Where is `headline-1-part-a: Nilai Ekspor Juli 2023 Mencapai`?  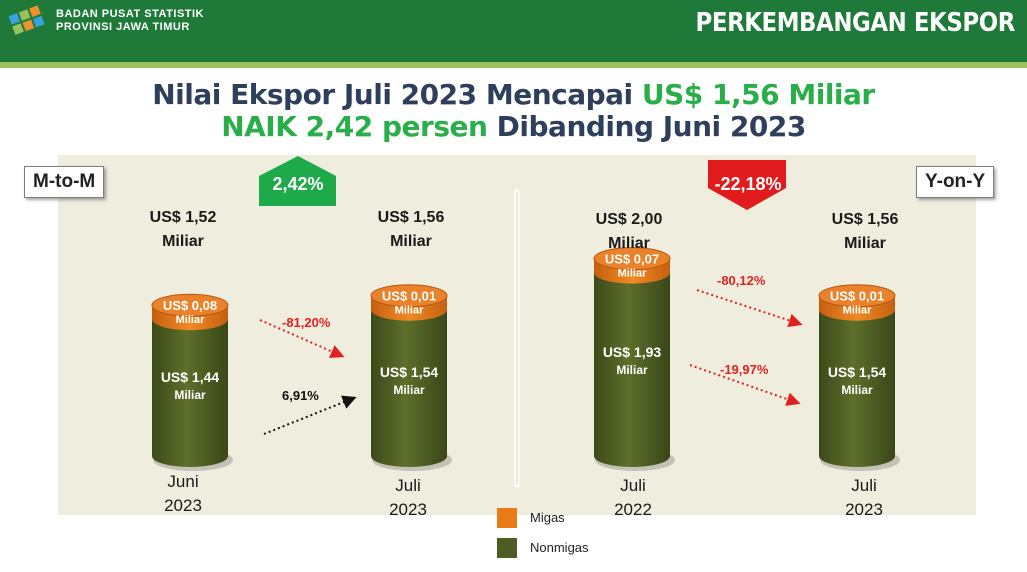
headline-1-part-a: Nilai Ekspor Juli 2023 Mencapai is located at coordinates (397, 94).